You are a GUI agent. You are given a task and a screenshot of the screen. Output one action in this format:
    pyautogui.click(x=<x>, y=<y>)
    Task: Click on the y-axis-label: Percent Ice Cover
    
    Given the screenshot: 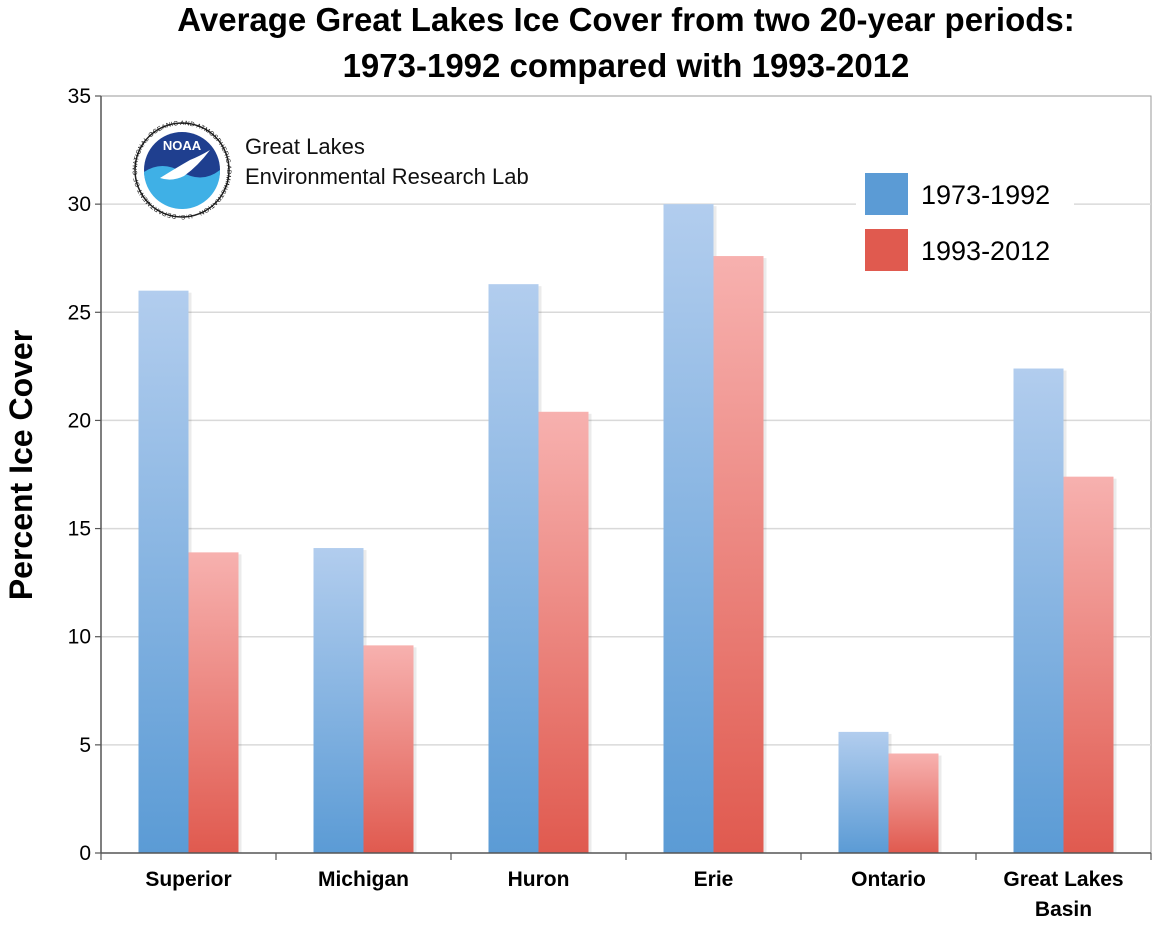 What is the action you would take?
    pyautogui.click(x=21, y=465)
    